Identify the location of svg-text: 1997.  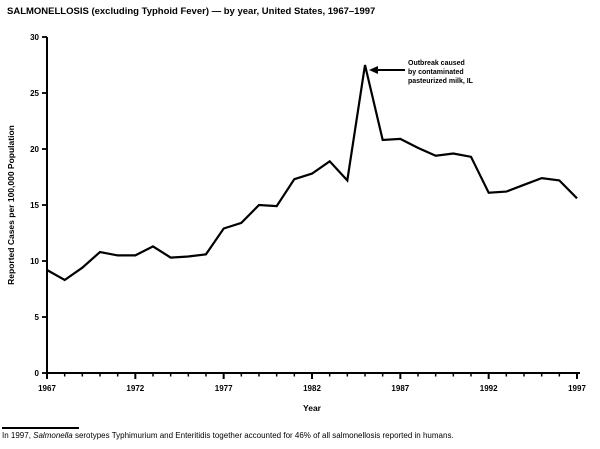
(577, 388).